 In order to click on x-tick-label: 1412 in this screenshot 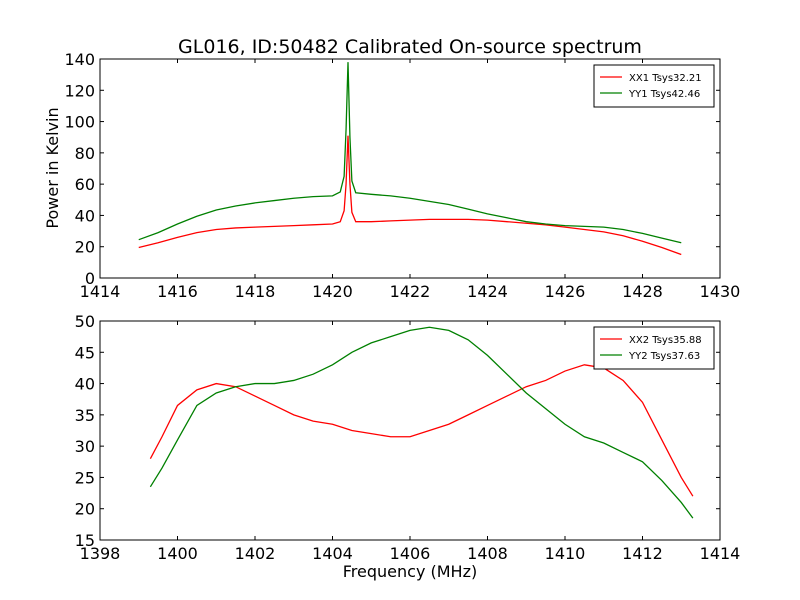, I will do `click(642, 553)`.